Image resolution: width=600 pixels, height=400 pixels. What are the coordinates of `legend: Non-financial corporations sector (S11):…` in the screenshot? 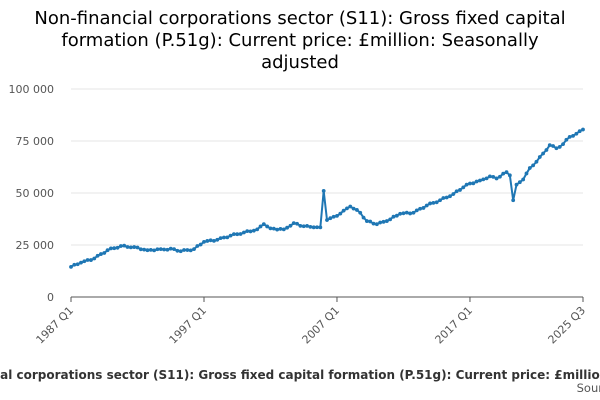 It's located at (300, 373).